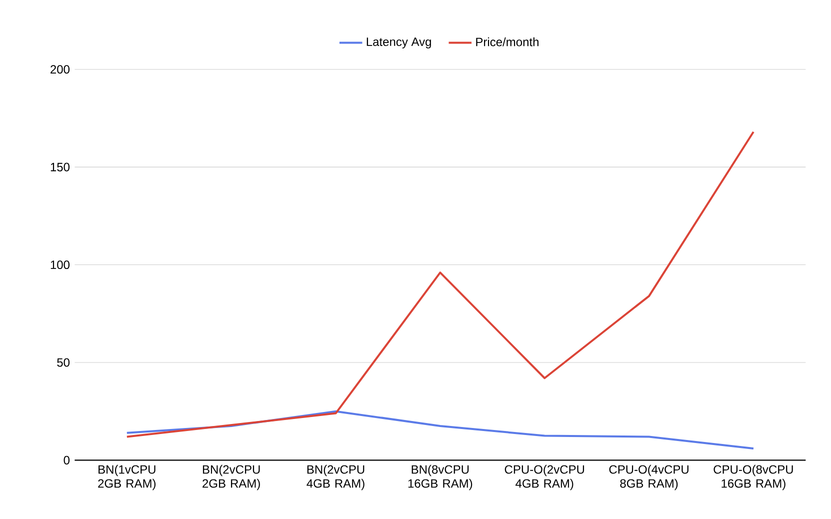 This screenshot has width=831, height=519. What do you see at coordinates (63, 362) in the screenshot?
I see `y-tick-label: 50` at bounding box center [63, 362].